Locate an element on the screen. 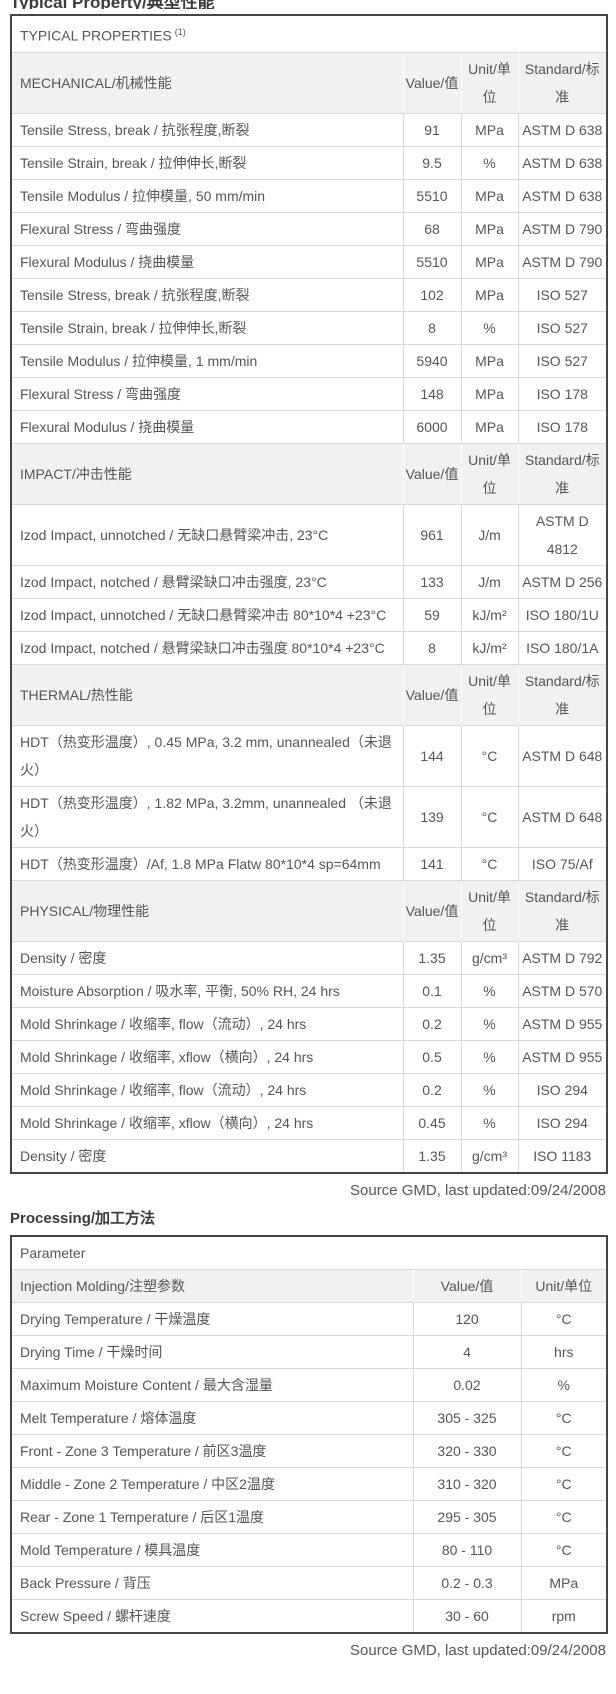  value-cell: 59 is located at coordinates (432, 614).